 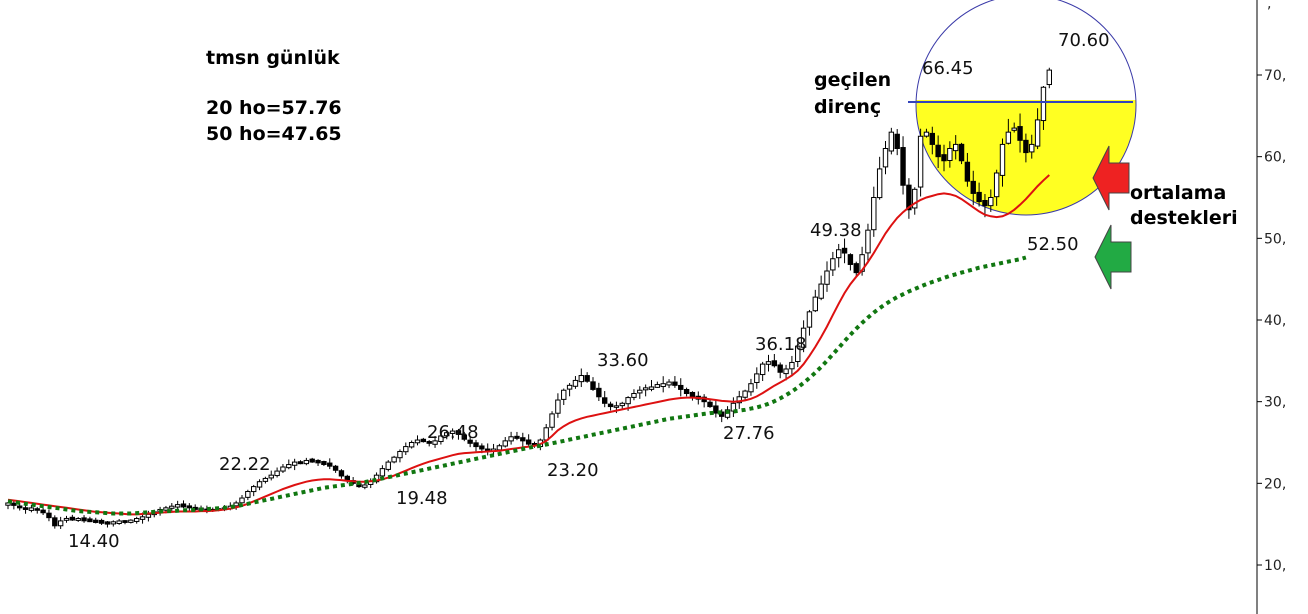 What do you see at coordinates (836, 230) in the screenshot?
I see `price-label: 49.38` at bounding box center [836, 230].